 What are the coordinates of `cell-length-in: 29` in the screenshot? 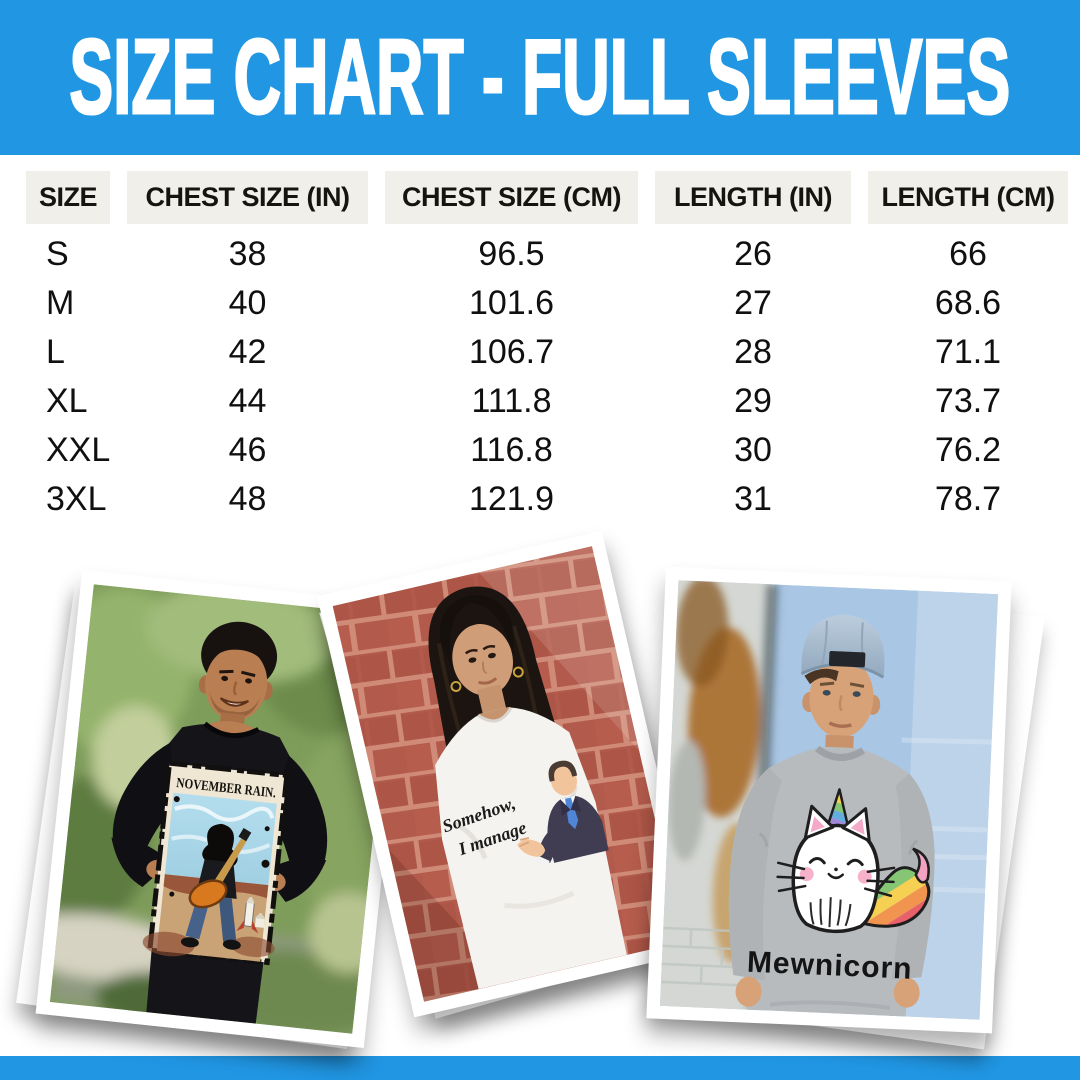 It's located at (753, 401).